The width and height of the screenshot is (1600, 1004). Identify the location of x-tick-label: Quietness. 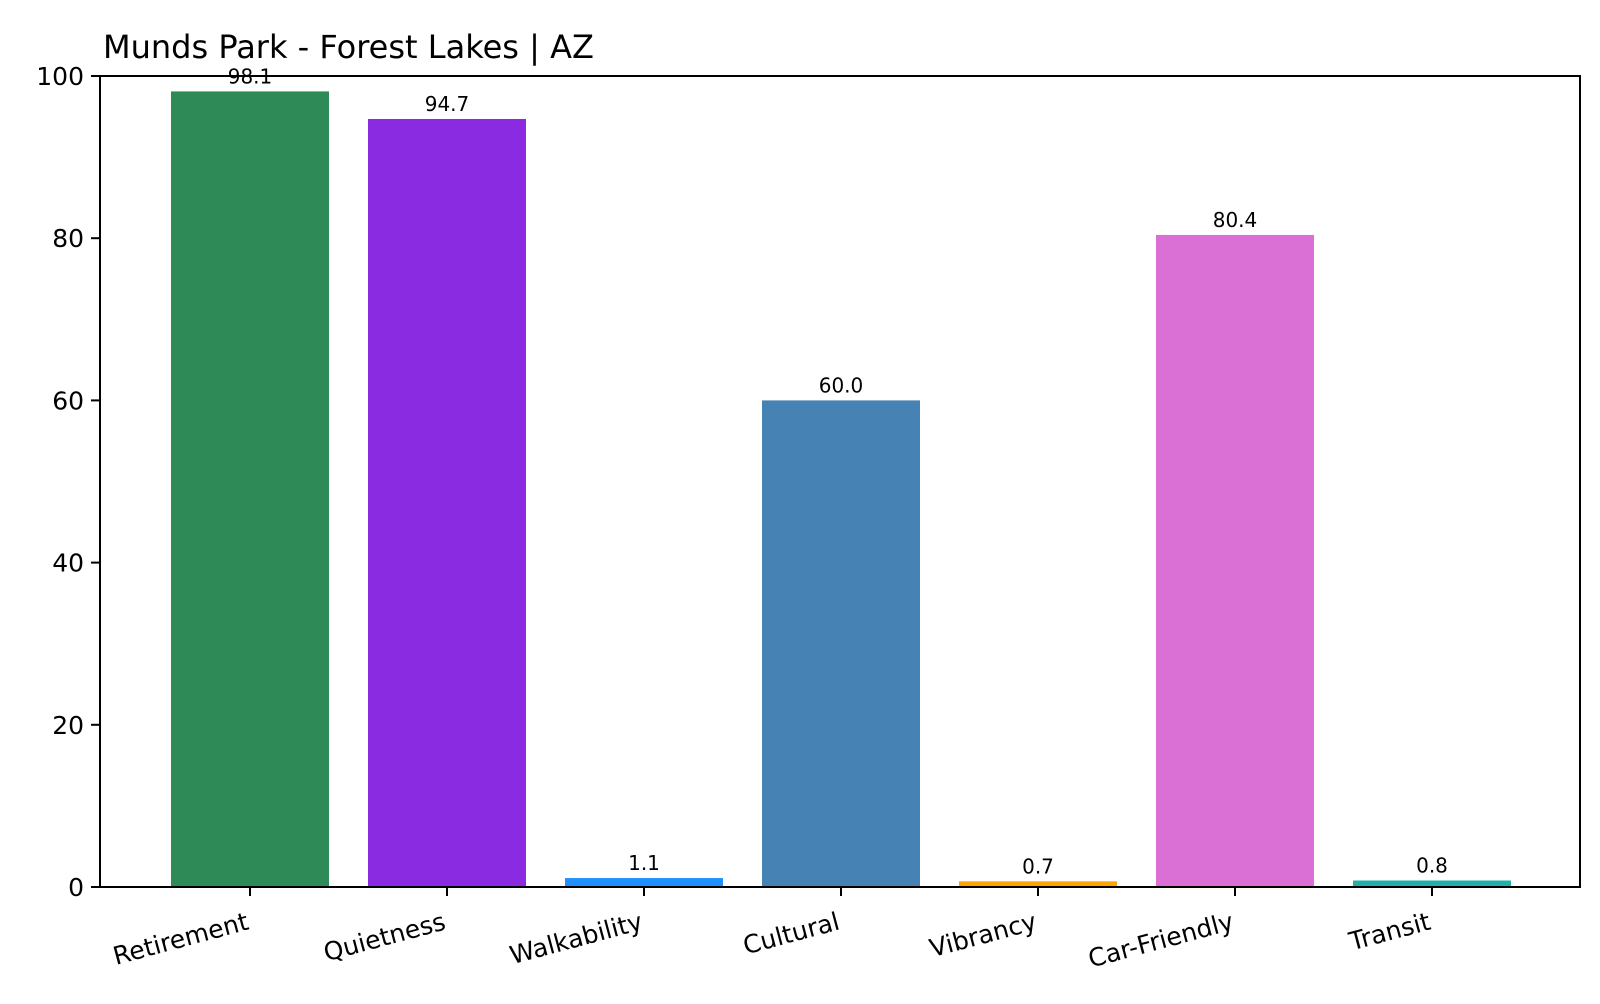
(384, 937).